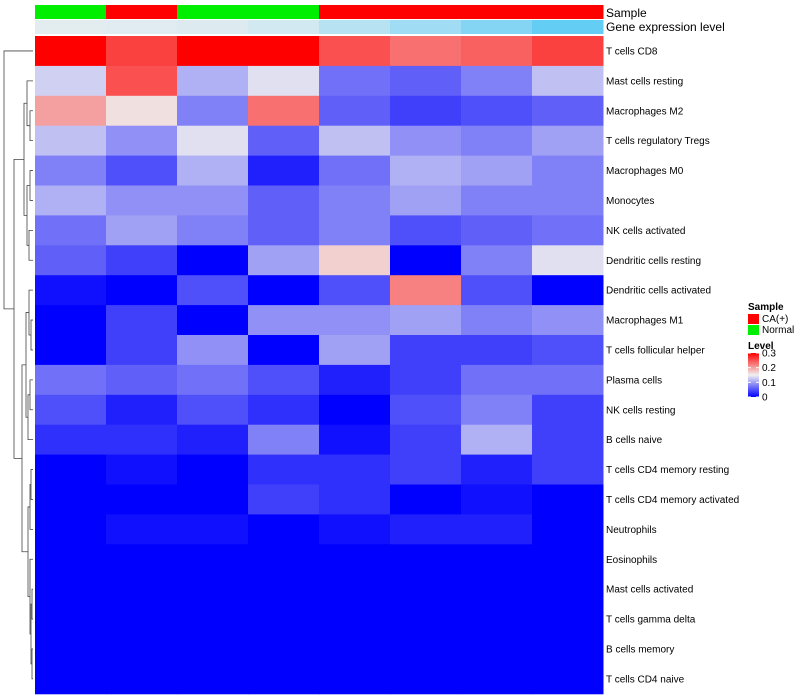 The width and height of the screenshot is (800, 700). Describe the element at coordinates (632, 51) in the screenshot. I see `row-label: T cells CD8` at that location.